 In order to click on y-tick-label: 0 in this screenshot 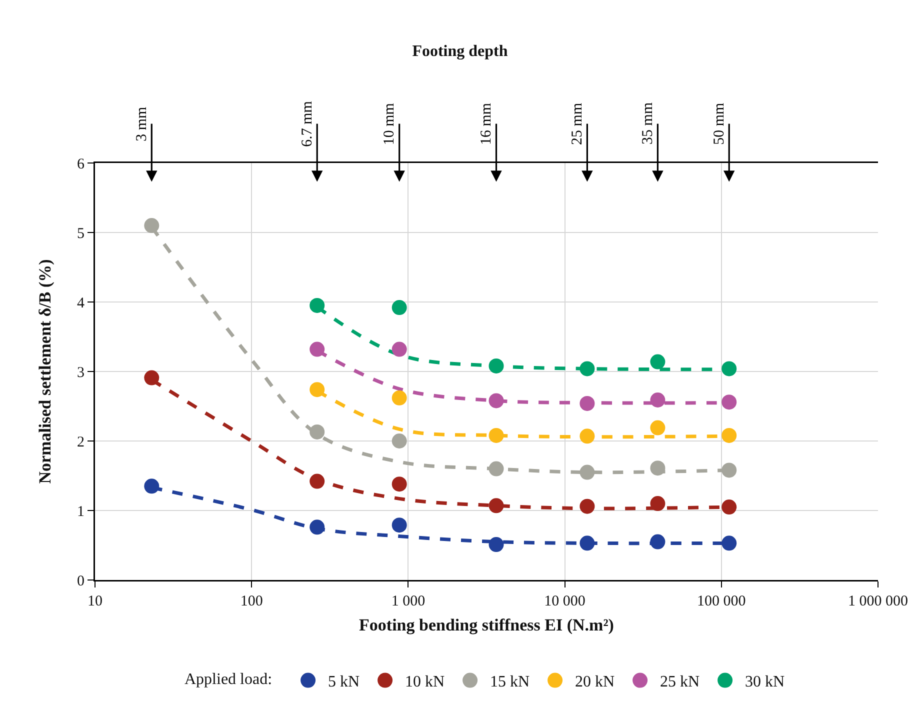, I will do `click(80, 581)`.